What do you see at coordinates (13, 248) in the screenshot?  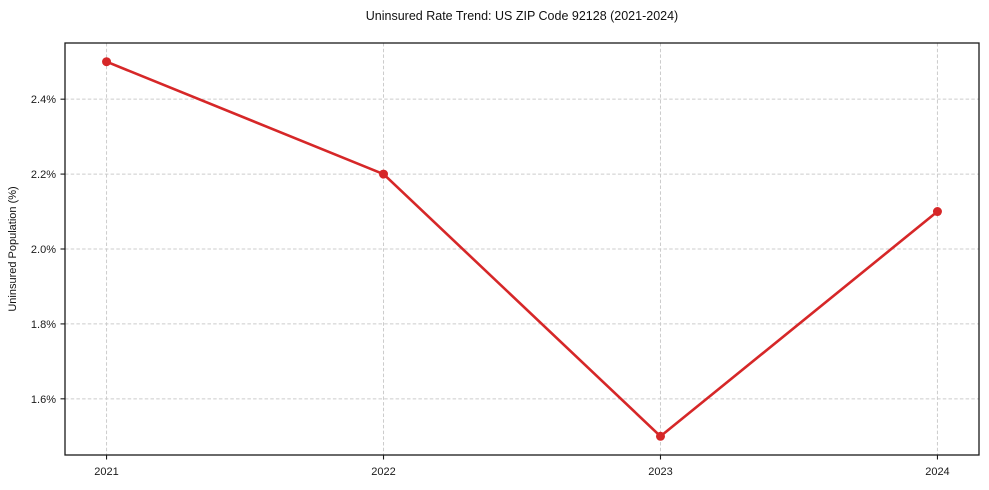 I see `y-axis-label: Uninsured Population (%)` at bounding box center [13, 248].